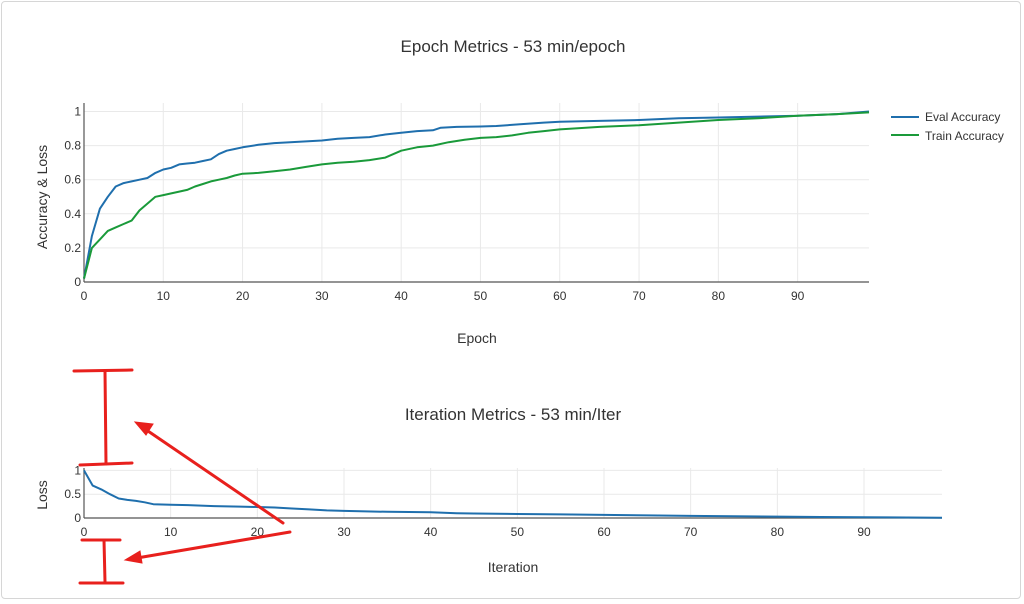  Describe the element at coordinates (513, 414) in the screenshot. I see `iteration-chart-title: Iteration Metrics - 53 min/Iter` at that location.